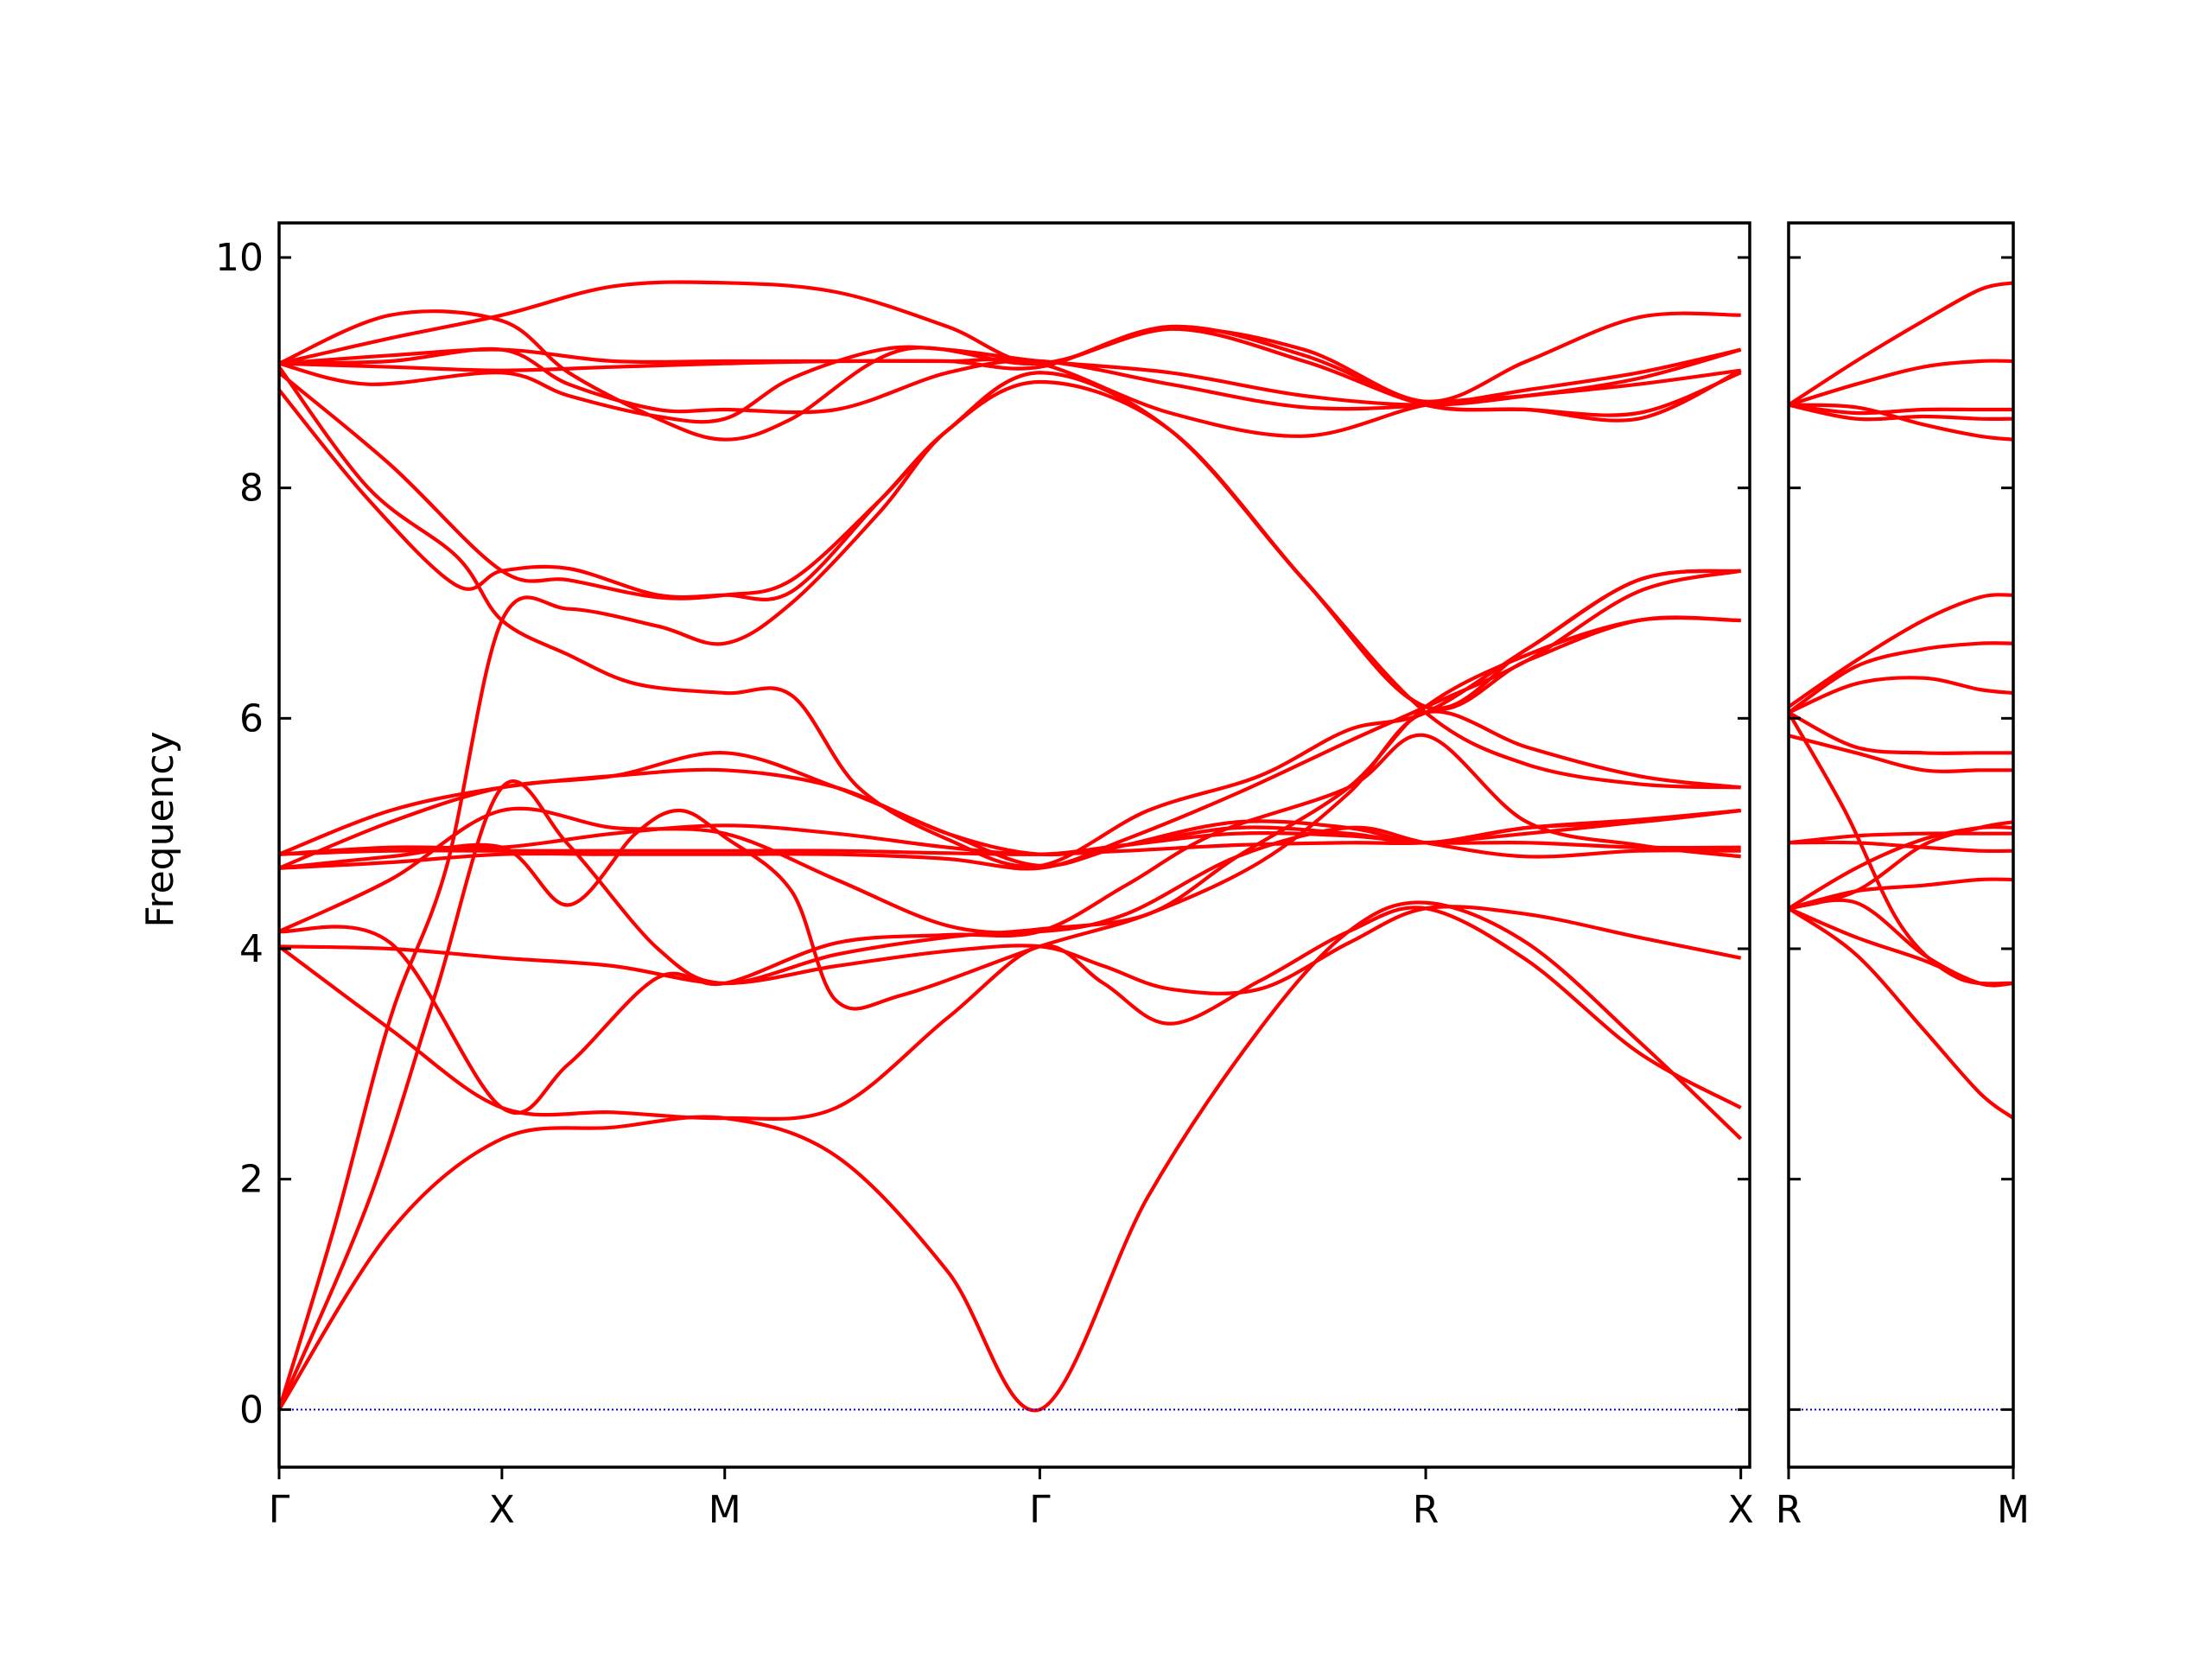  I want to click on y-tick-label: 2, so click(251, 1180).